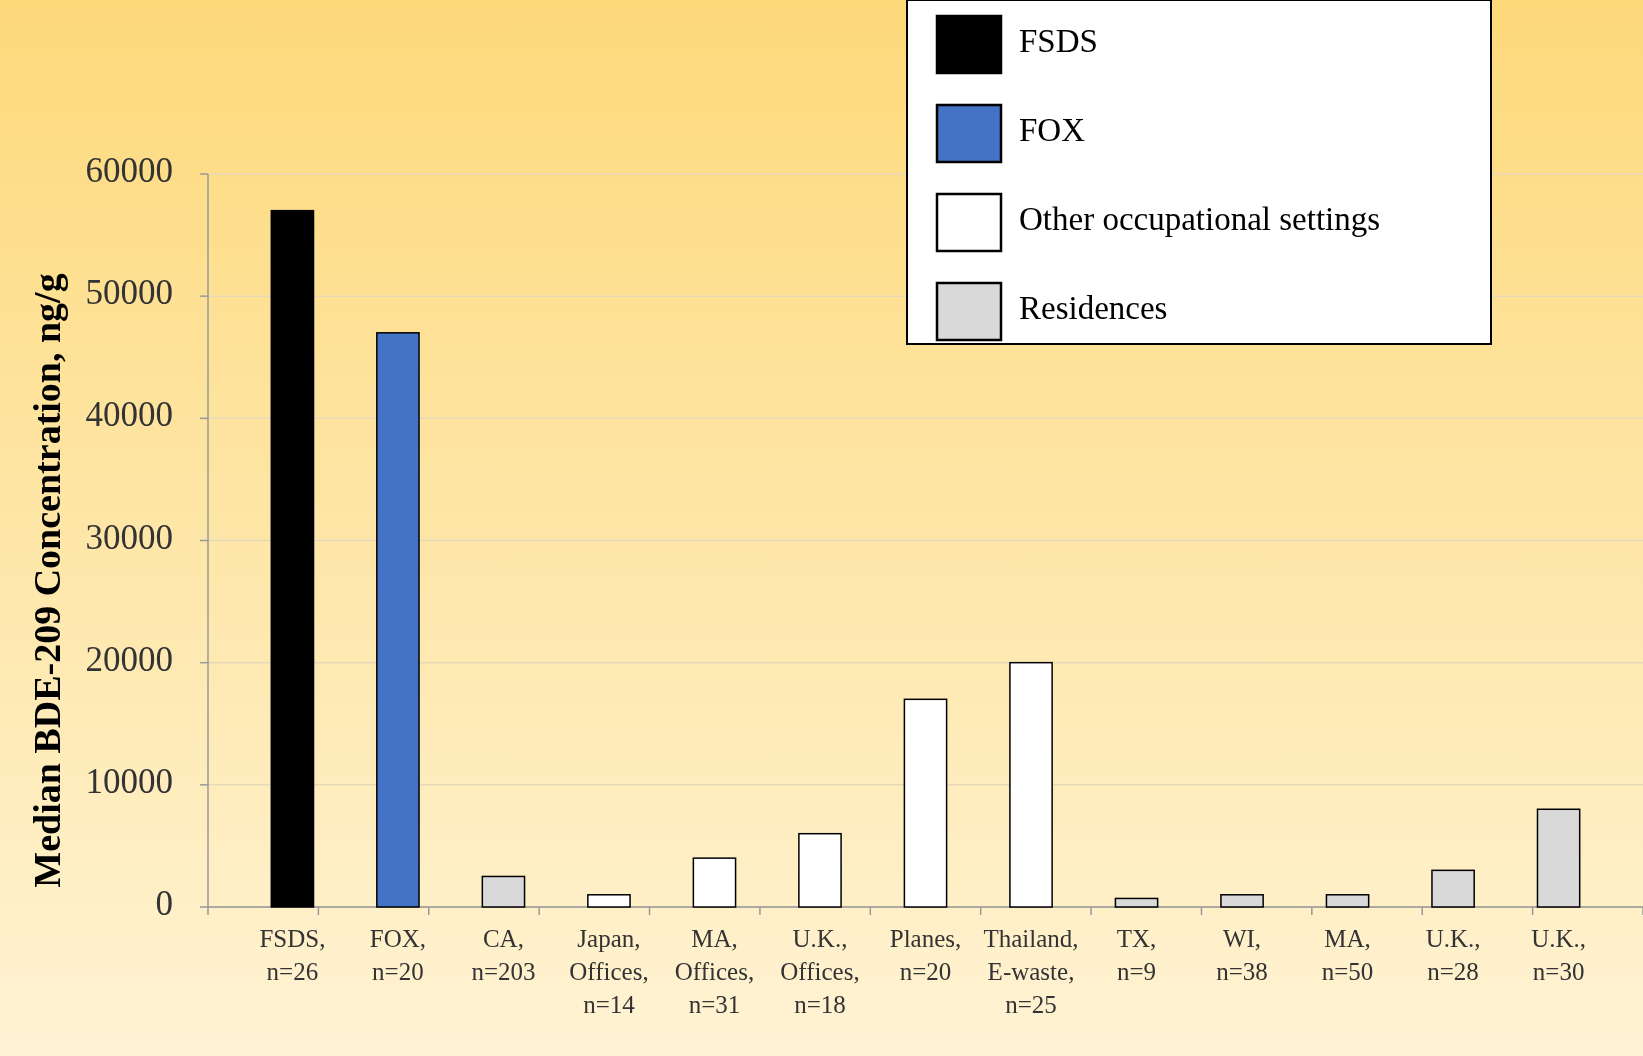 The image size is (1643, 1056). Describe the element at coordinates (398, 955) in the screenshot. I see `x-tick-label: FOX, n=20` at that location.